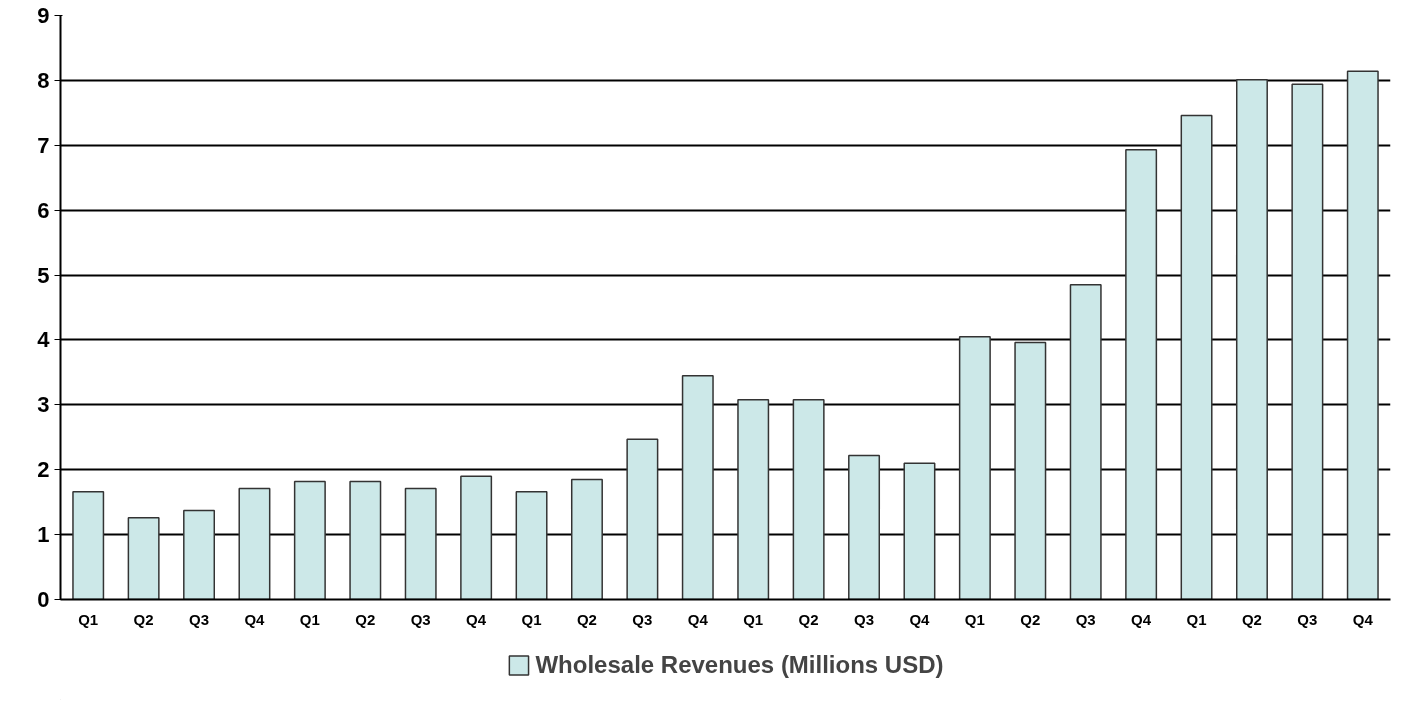 This screenshot has height=723, width=1412. Describe the element at coordinates (43, 405) in the screenshot. I see `y-tick-label: 3` at that location.